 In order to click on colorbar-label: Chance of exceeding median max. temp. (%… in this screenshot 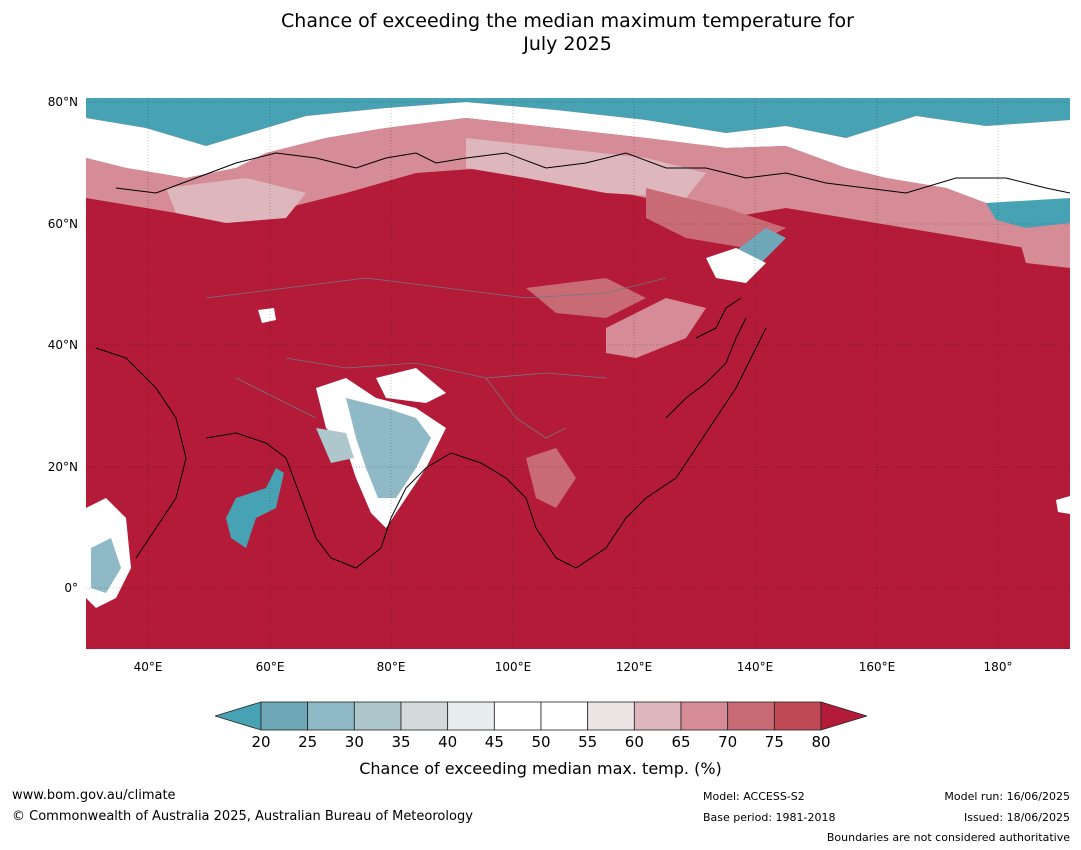, I will do `click(540, 768)`.